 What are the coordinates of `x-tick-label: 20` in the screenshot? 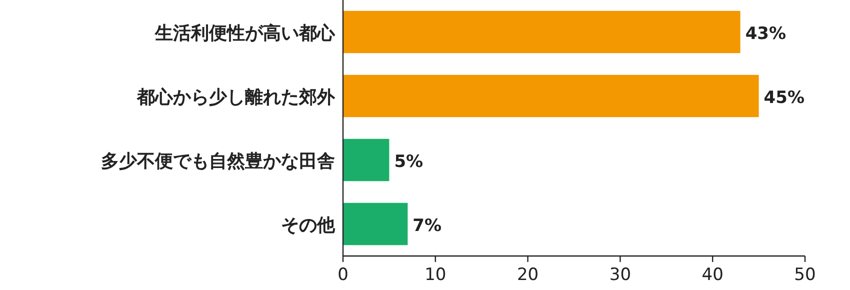 It's located at (527, 275).